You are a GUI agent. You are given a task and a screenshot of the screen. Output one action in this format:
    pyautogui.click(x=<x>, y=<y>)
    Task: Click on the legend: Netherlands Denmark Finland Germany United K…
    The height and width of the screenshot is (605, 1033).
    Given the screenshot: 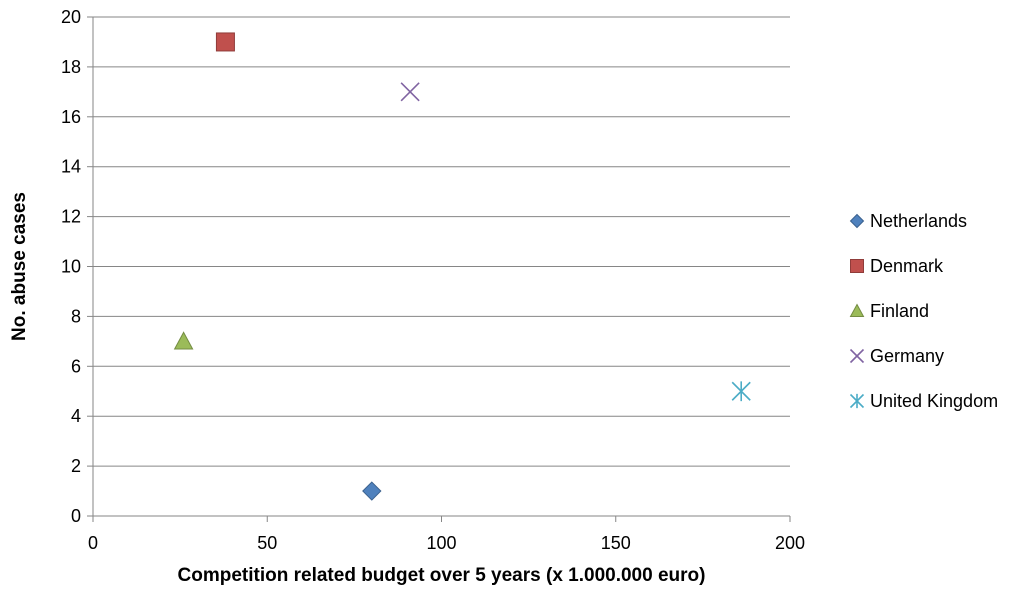 What is the action you would take?
    pyautogui.click(x=923, y=311)
    